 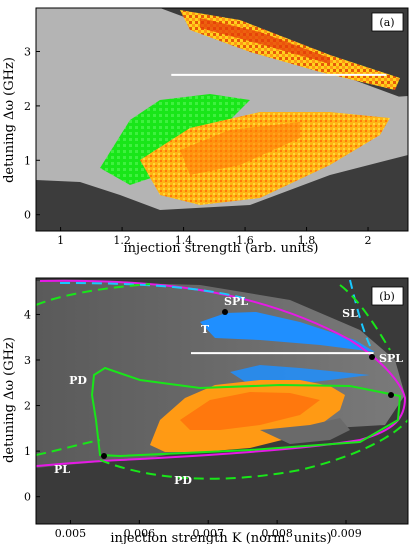 What do you see at coordinates (287, 332) in the screenshot?
I see `torus-region` at bounding box center [287, 332].